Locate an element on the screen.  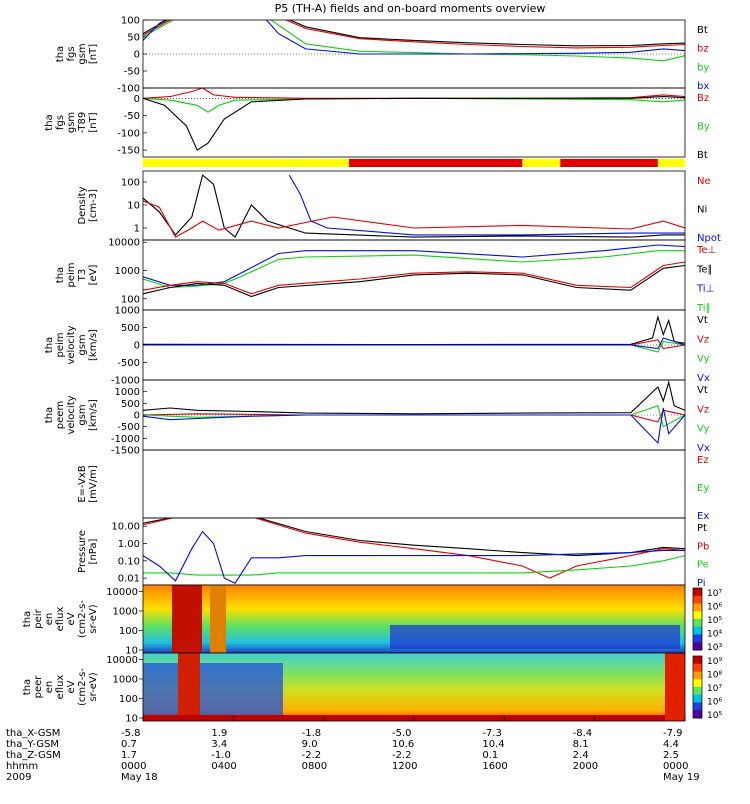
series-Ni-line is located at coordinates (414, 206).